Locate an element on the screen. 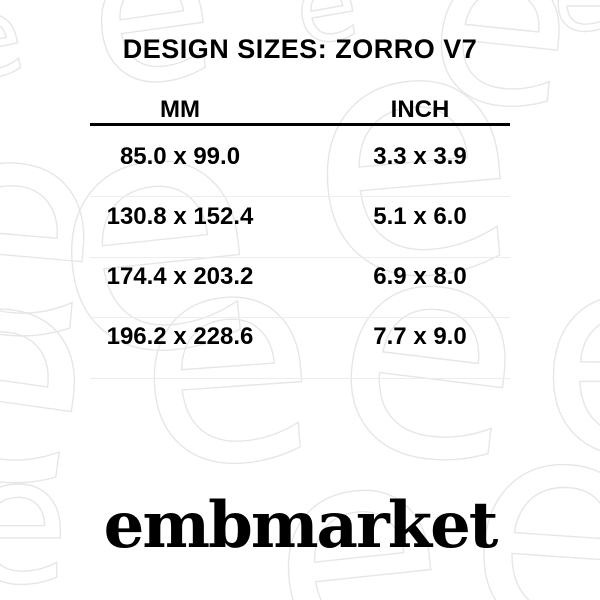  size-inch-value: 7.7 x 9.0 is located at coordinates (420, 336).